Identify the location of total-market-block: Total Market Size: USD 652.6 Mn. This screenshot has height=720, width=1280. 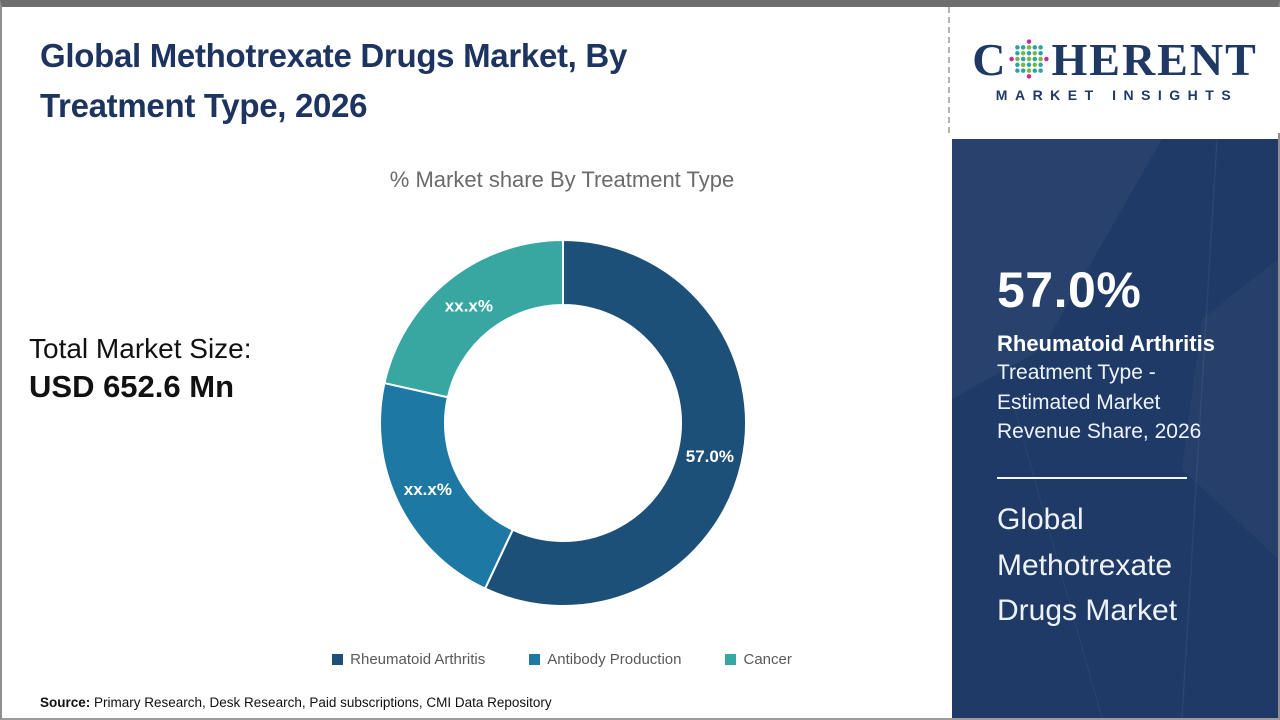
(140, 369).